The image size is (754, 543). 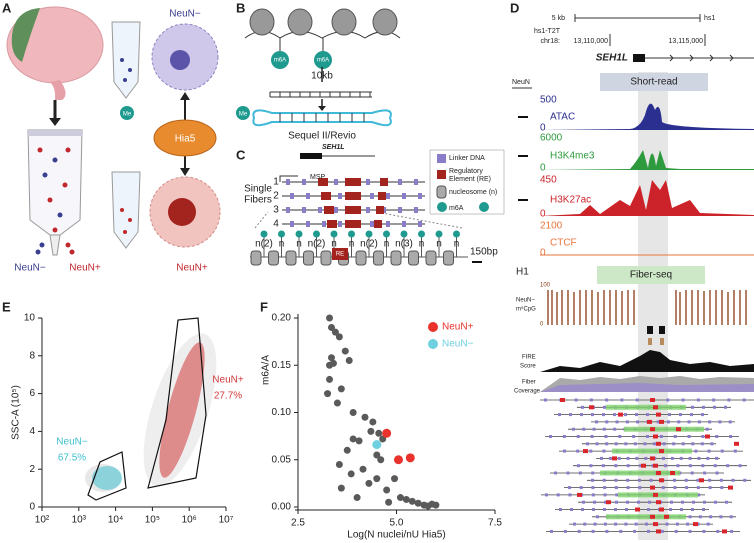 What do you see at coordinates (264, 306) in the screenshot?
I see `panel-label: F` at bounding box center [264, 306].